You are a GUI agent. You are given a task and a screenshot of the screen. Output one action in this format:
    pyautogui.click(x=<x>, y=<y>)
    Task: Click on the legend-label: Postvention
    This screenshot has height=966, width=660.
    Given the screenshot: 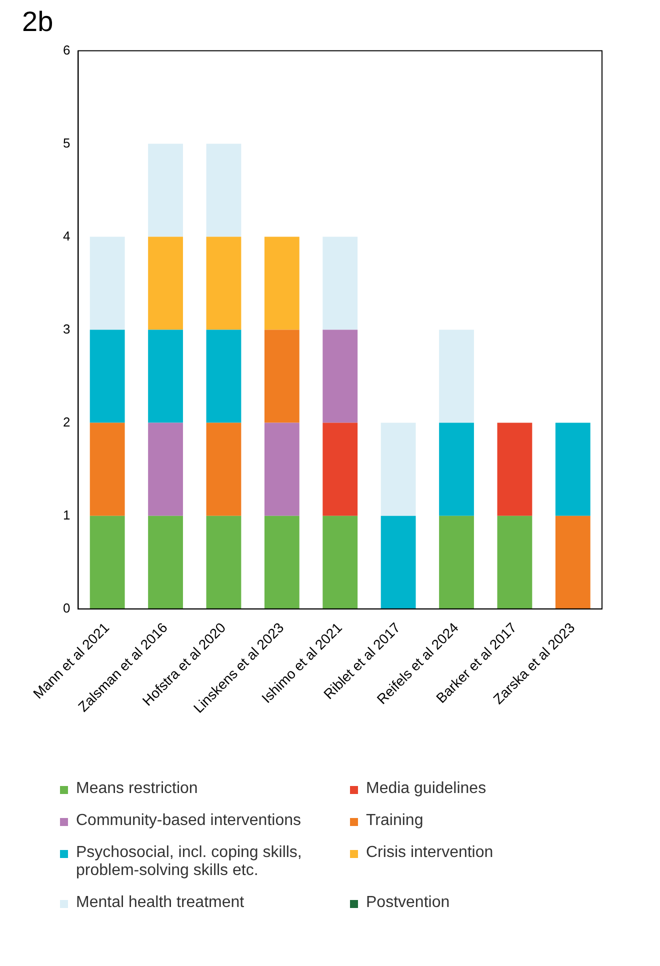 What is the action you would take?
    pyautogui.click(x=408, y=903)
    